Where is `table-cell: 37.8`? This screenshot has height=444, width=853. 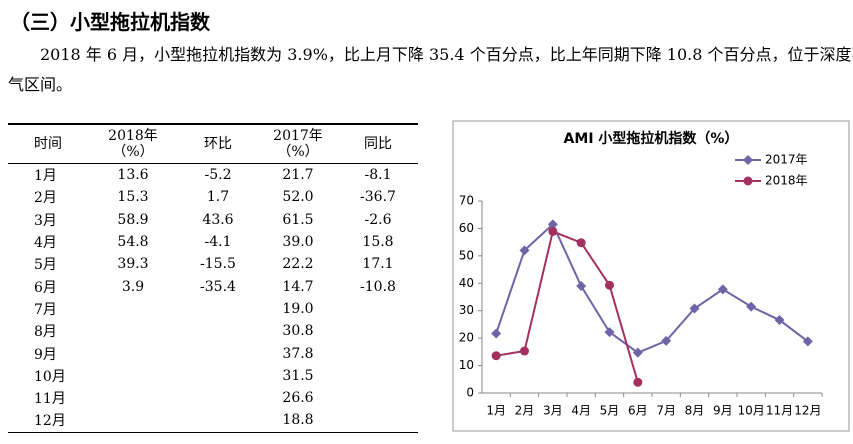 table-cell: 37.8 is located at coordinates (298, 353).